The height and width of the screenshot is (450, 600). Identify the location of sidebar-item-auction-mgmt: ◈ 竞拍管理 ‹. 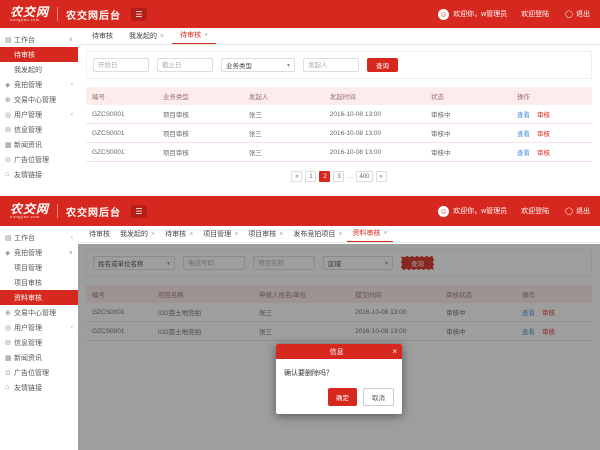
(39, 84).